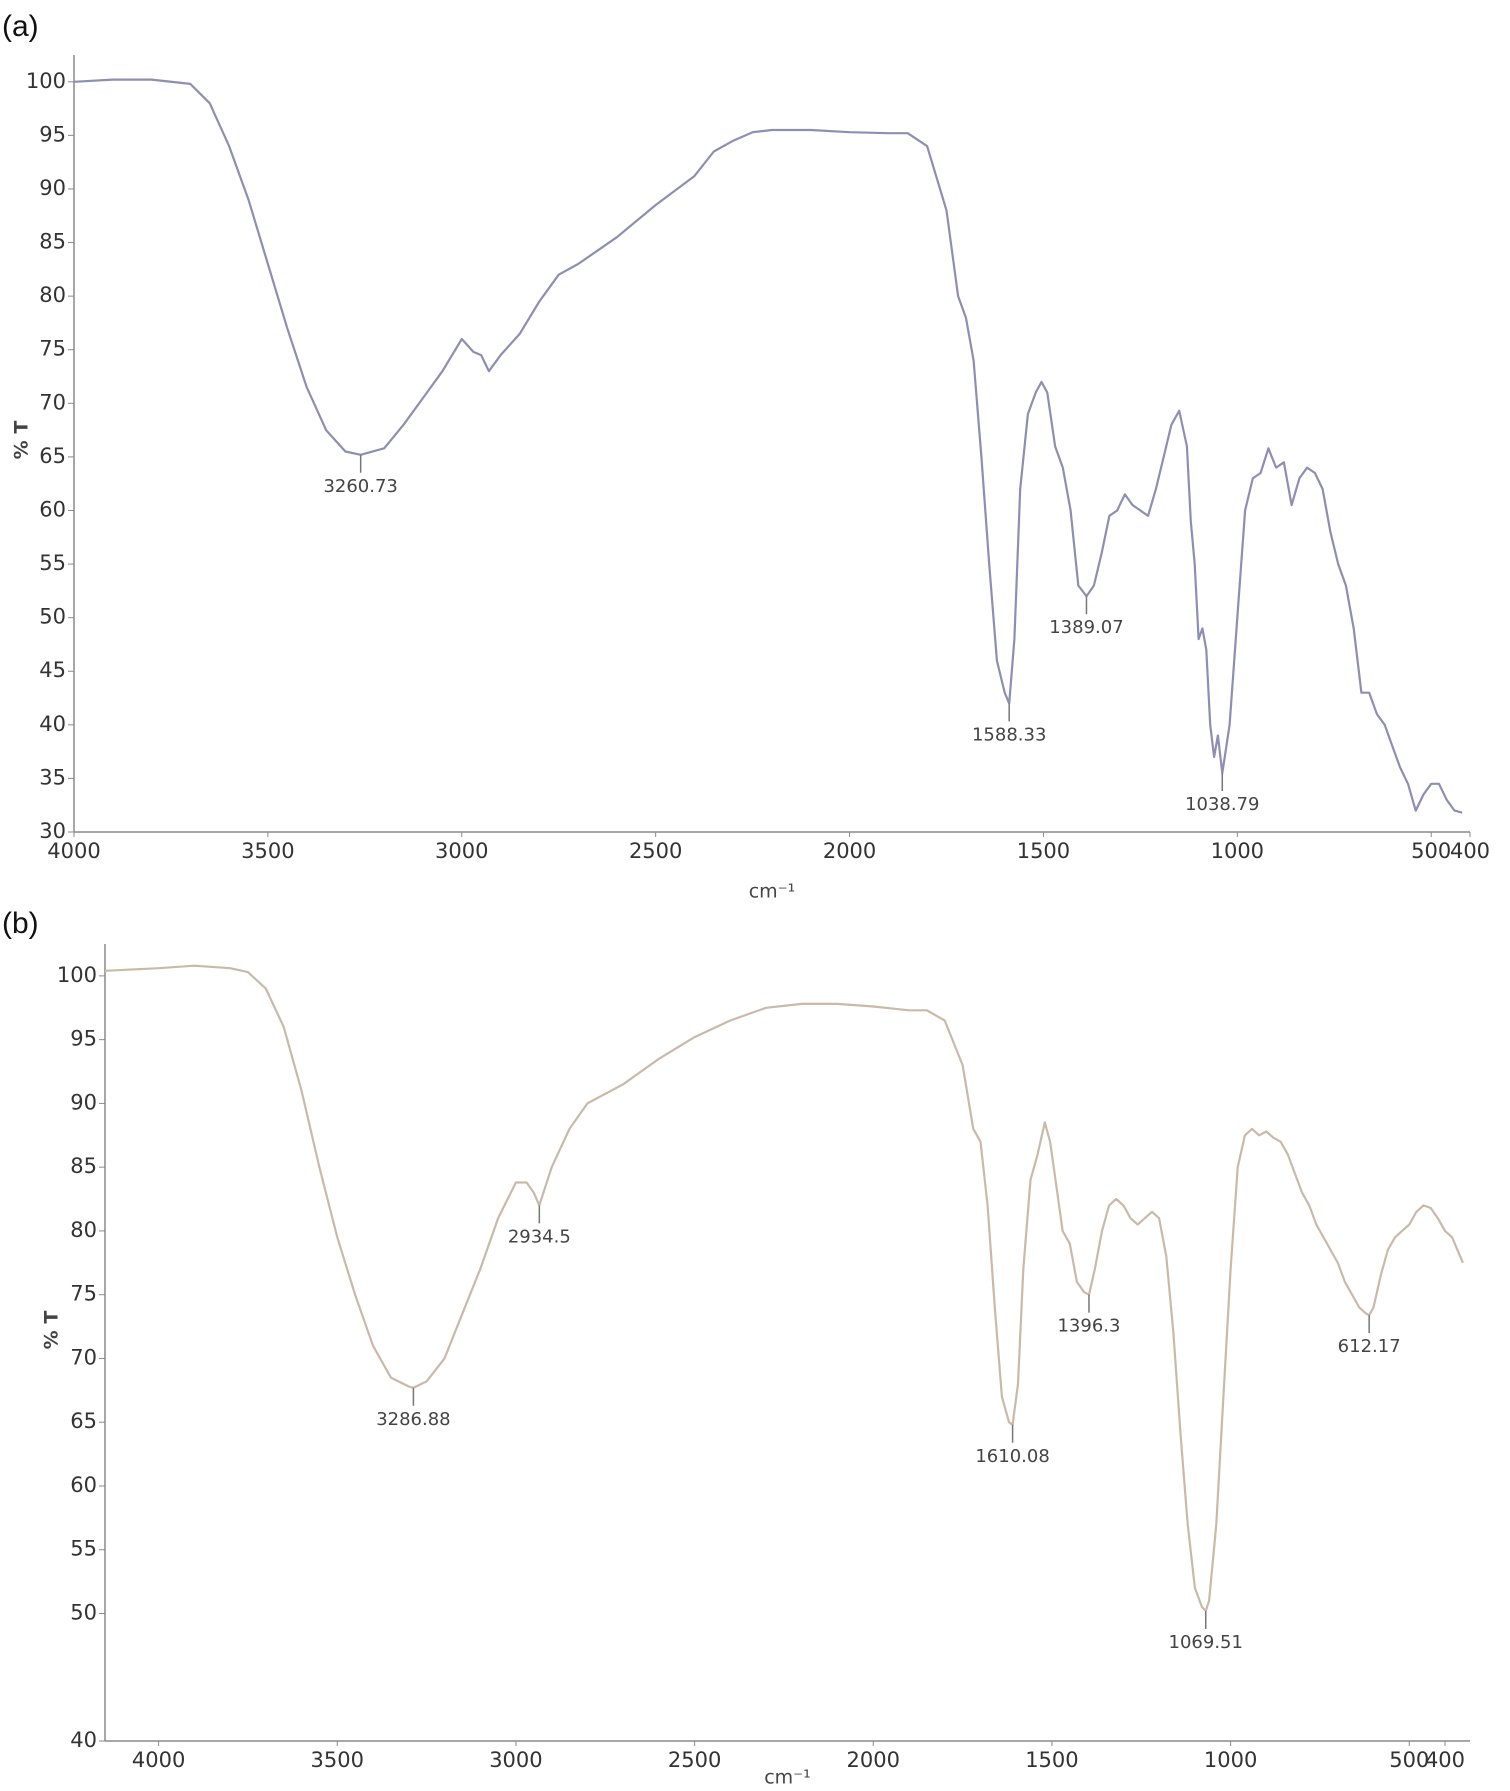 Image resolution: width=1510 pixels, height=1791 pixels. I want to click on y-tick-label: 30, so click(52, 831).